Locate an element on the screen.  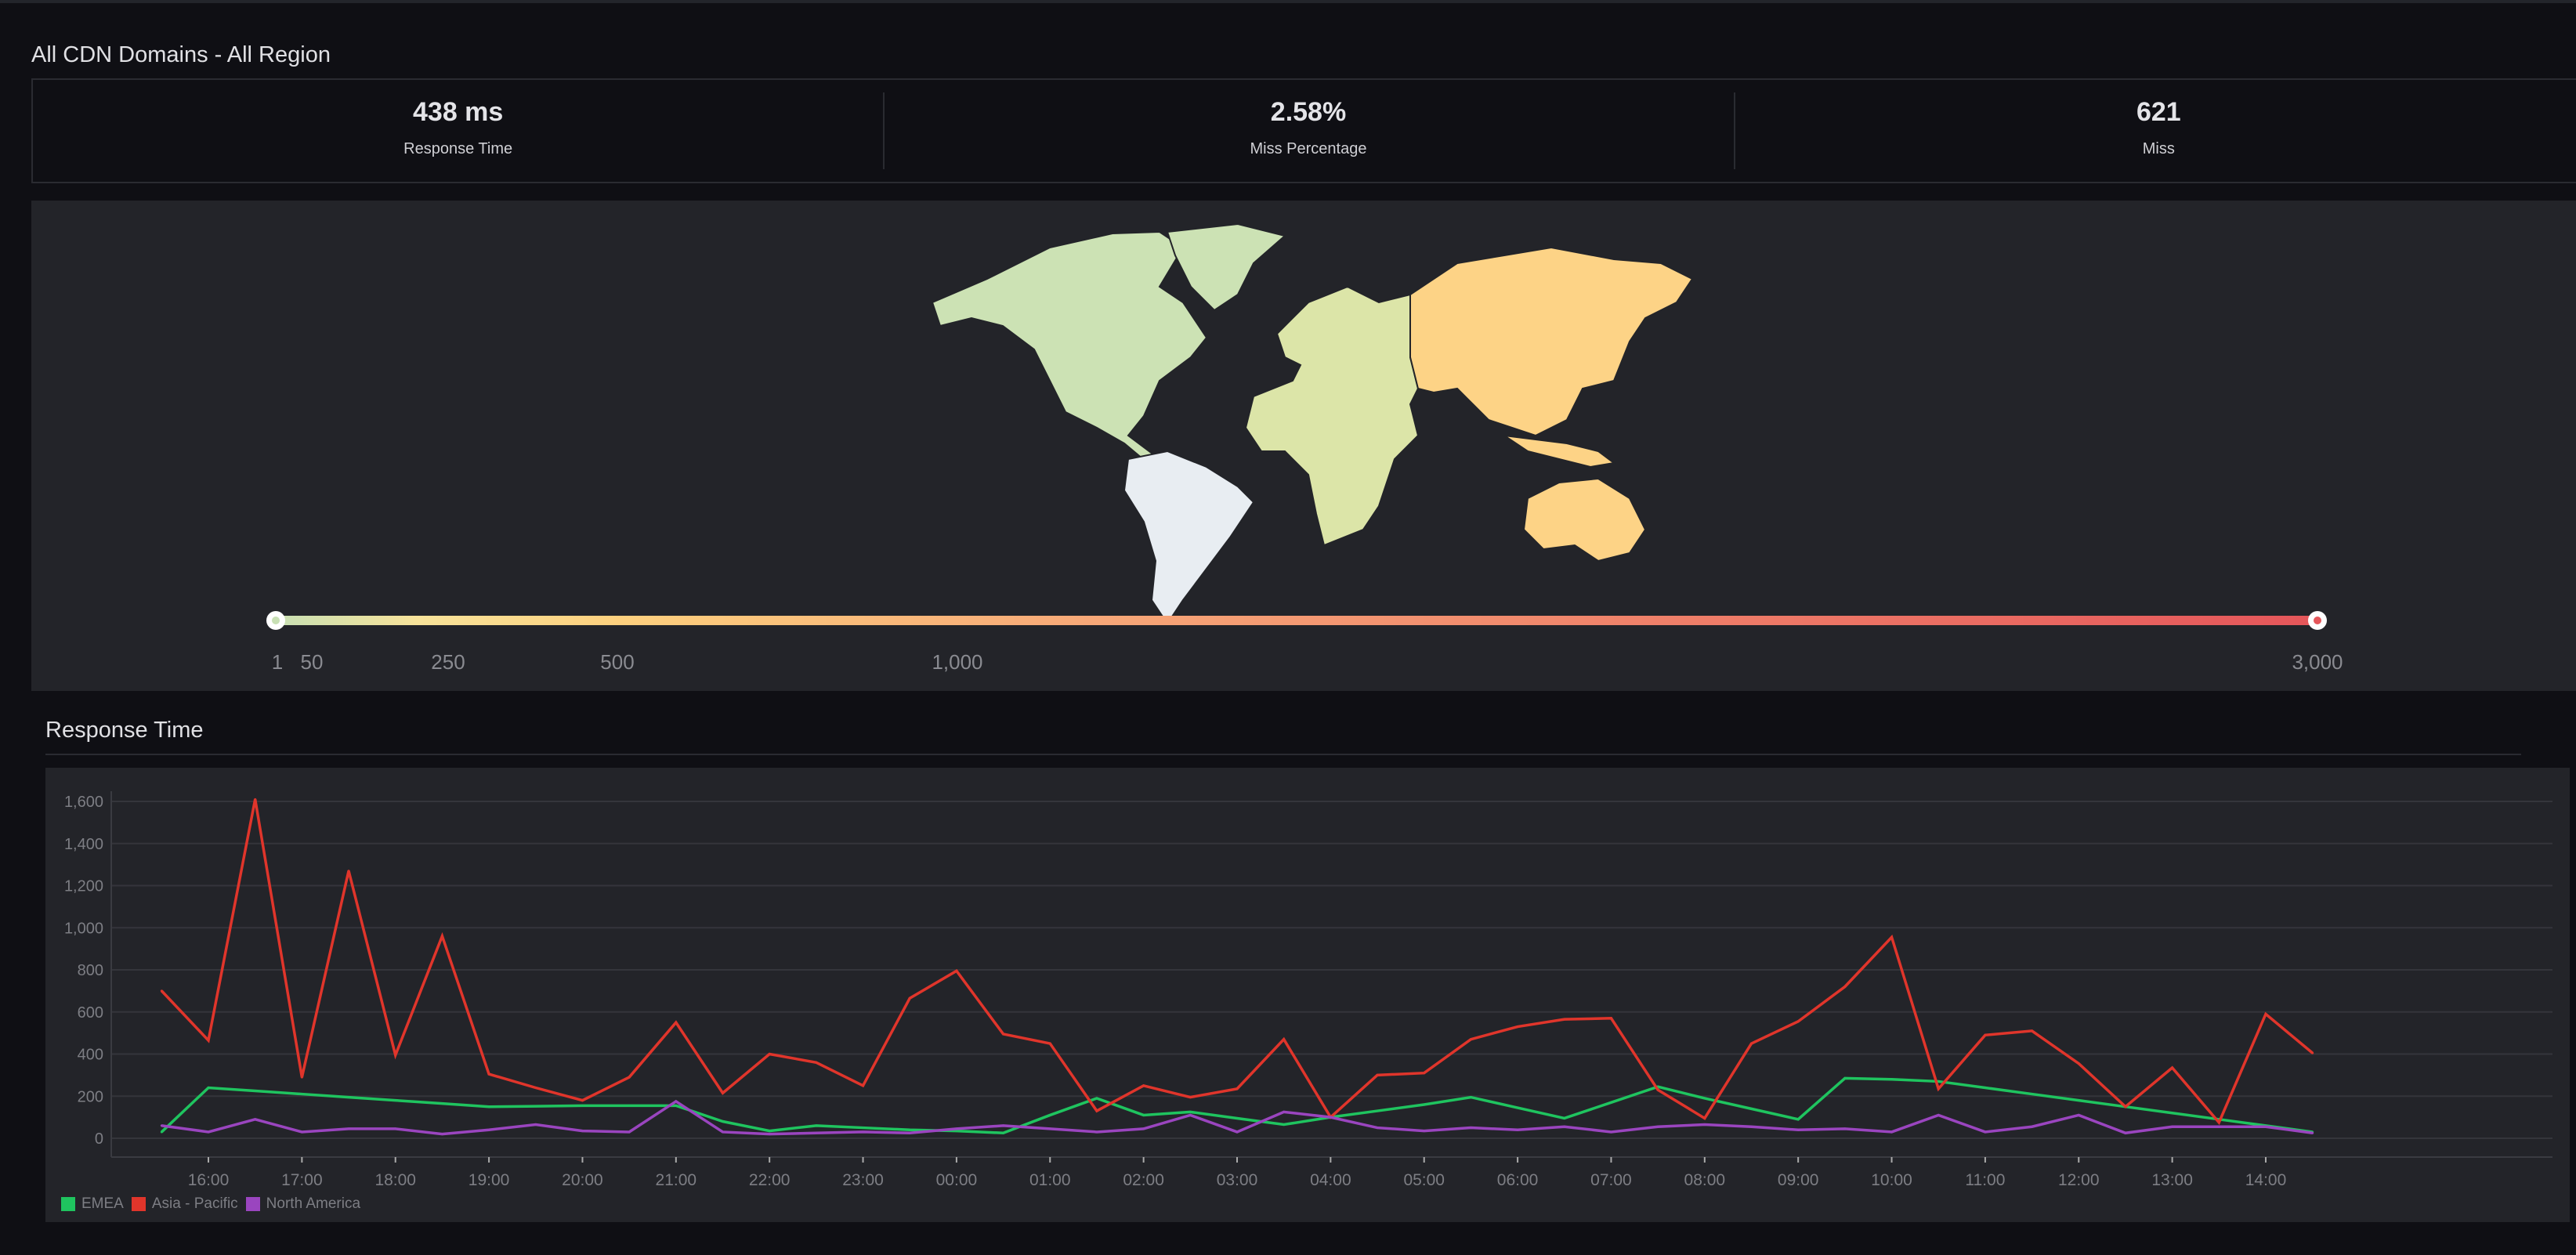
stat-value: 438 ms is located at coordinates (459, 112).